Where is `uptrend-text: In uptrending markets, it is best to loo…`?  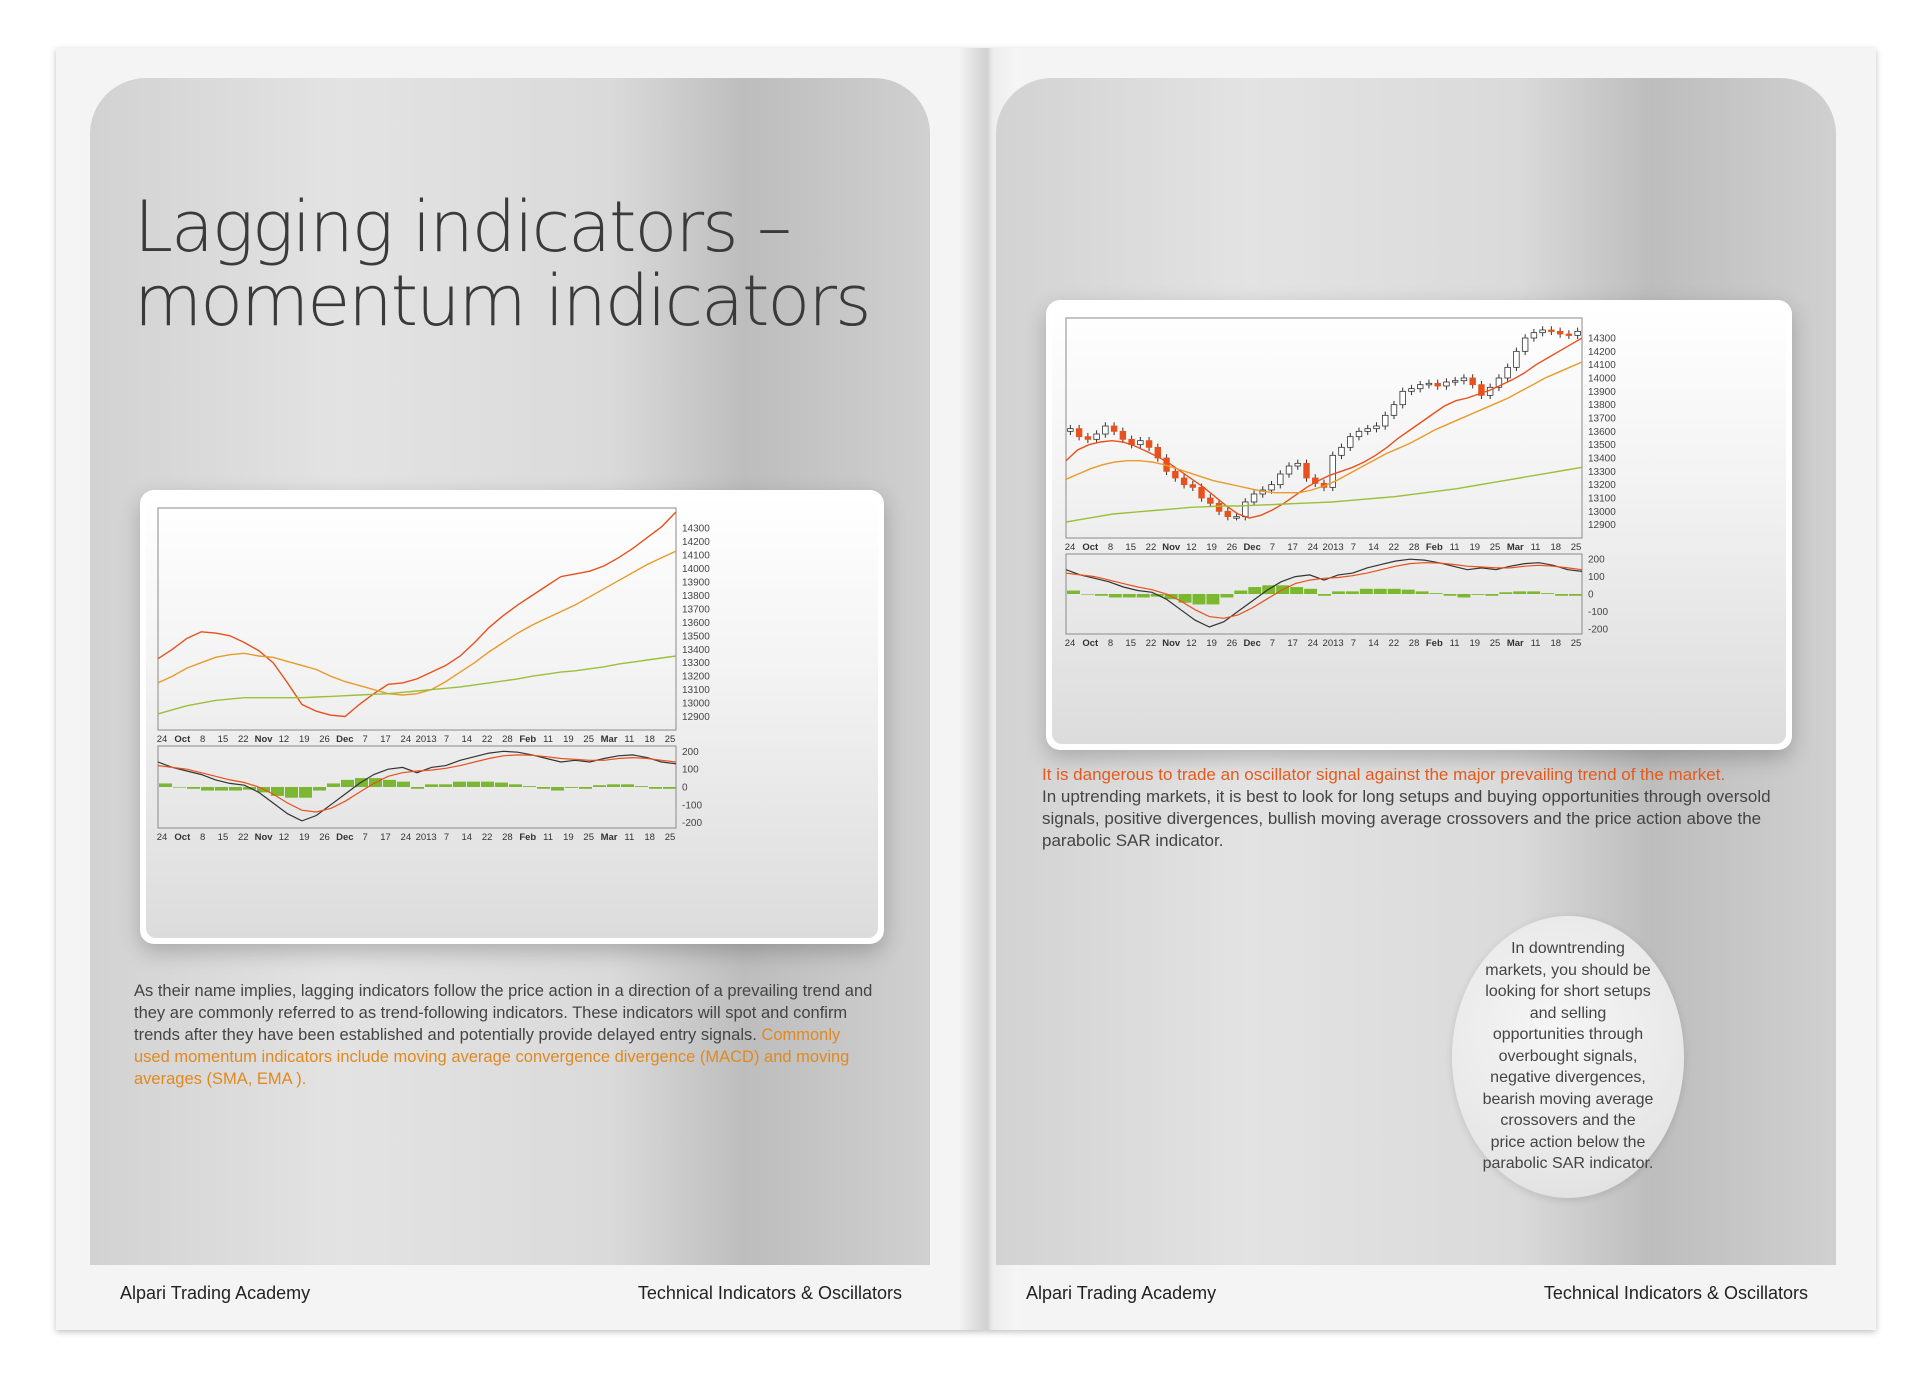 uptrend-text: In uptrending markets, it is best to loo… is located at coordinates (1406, 818).